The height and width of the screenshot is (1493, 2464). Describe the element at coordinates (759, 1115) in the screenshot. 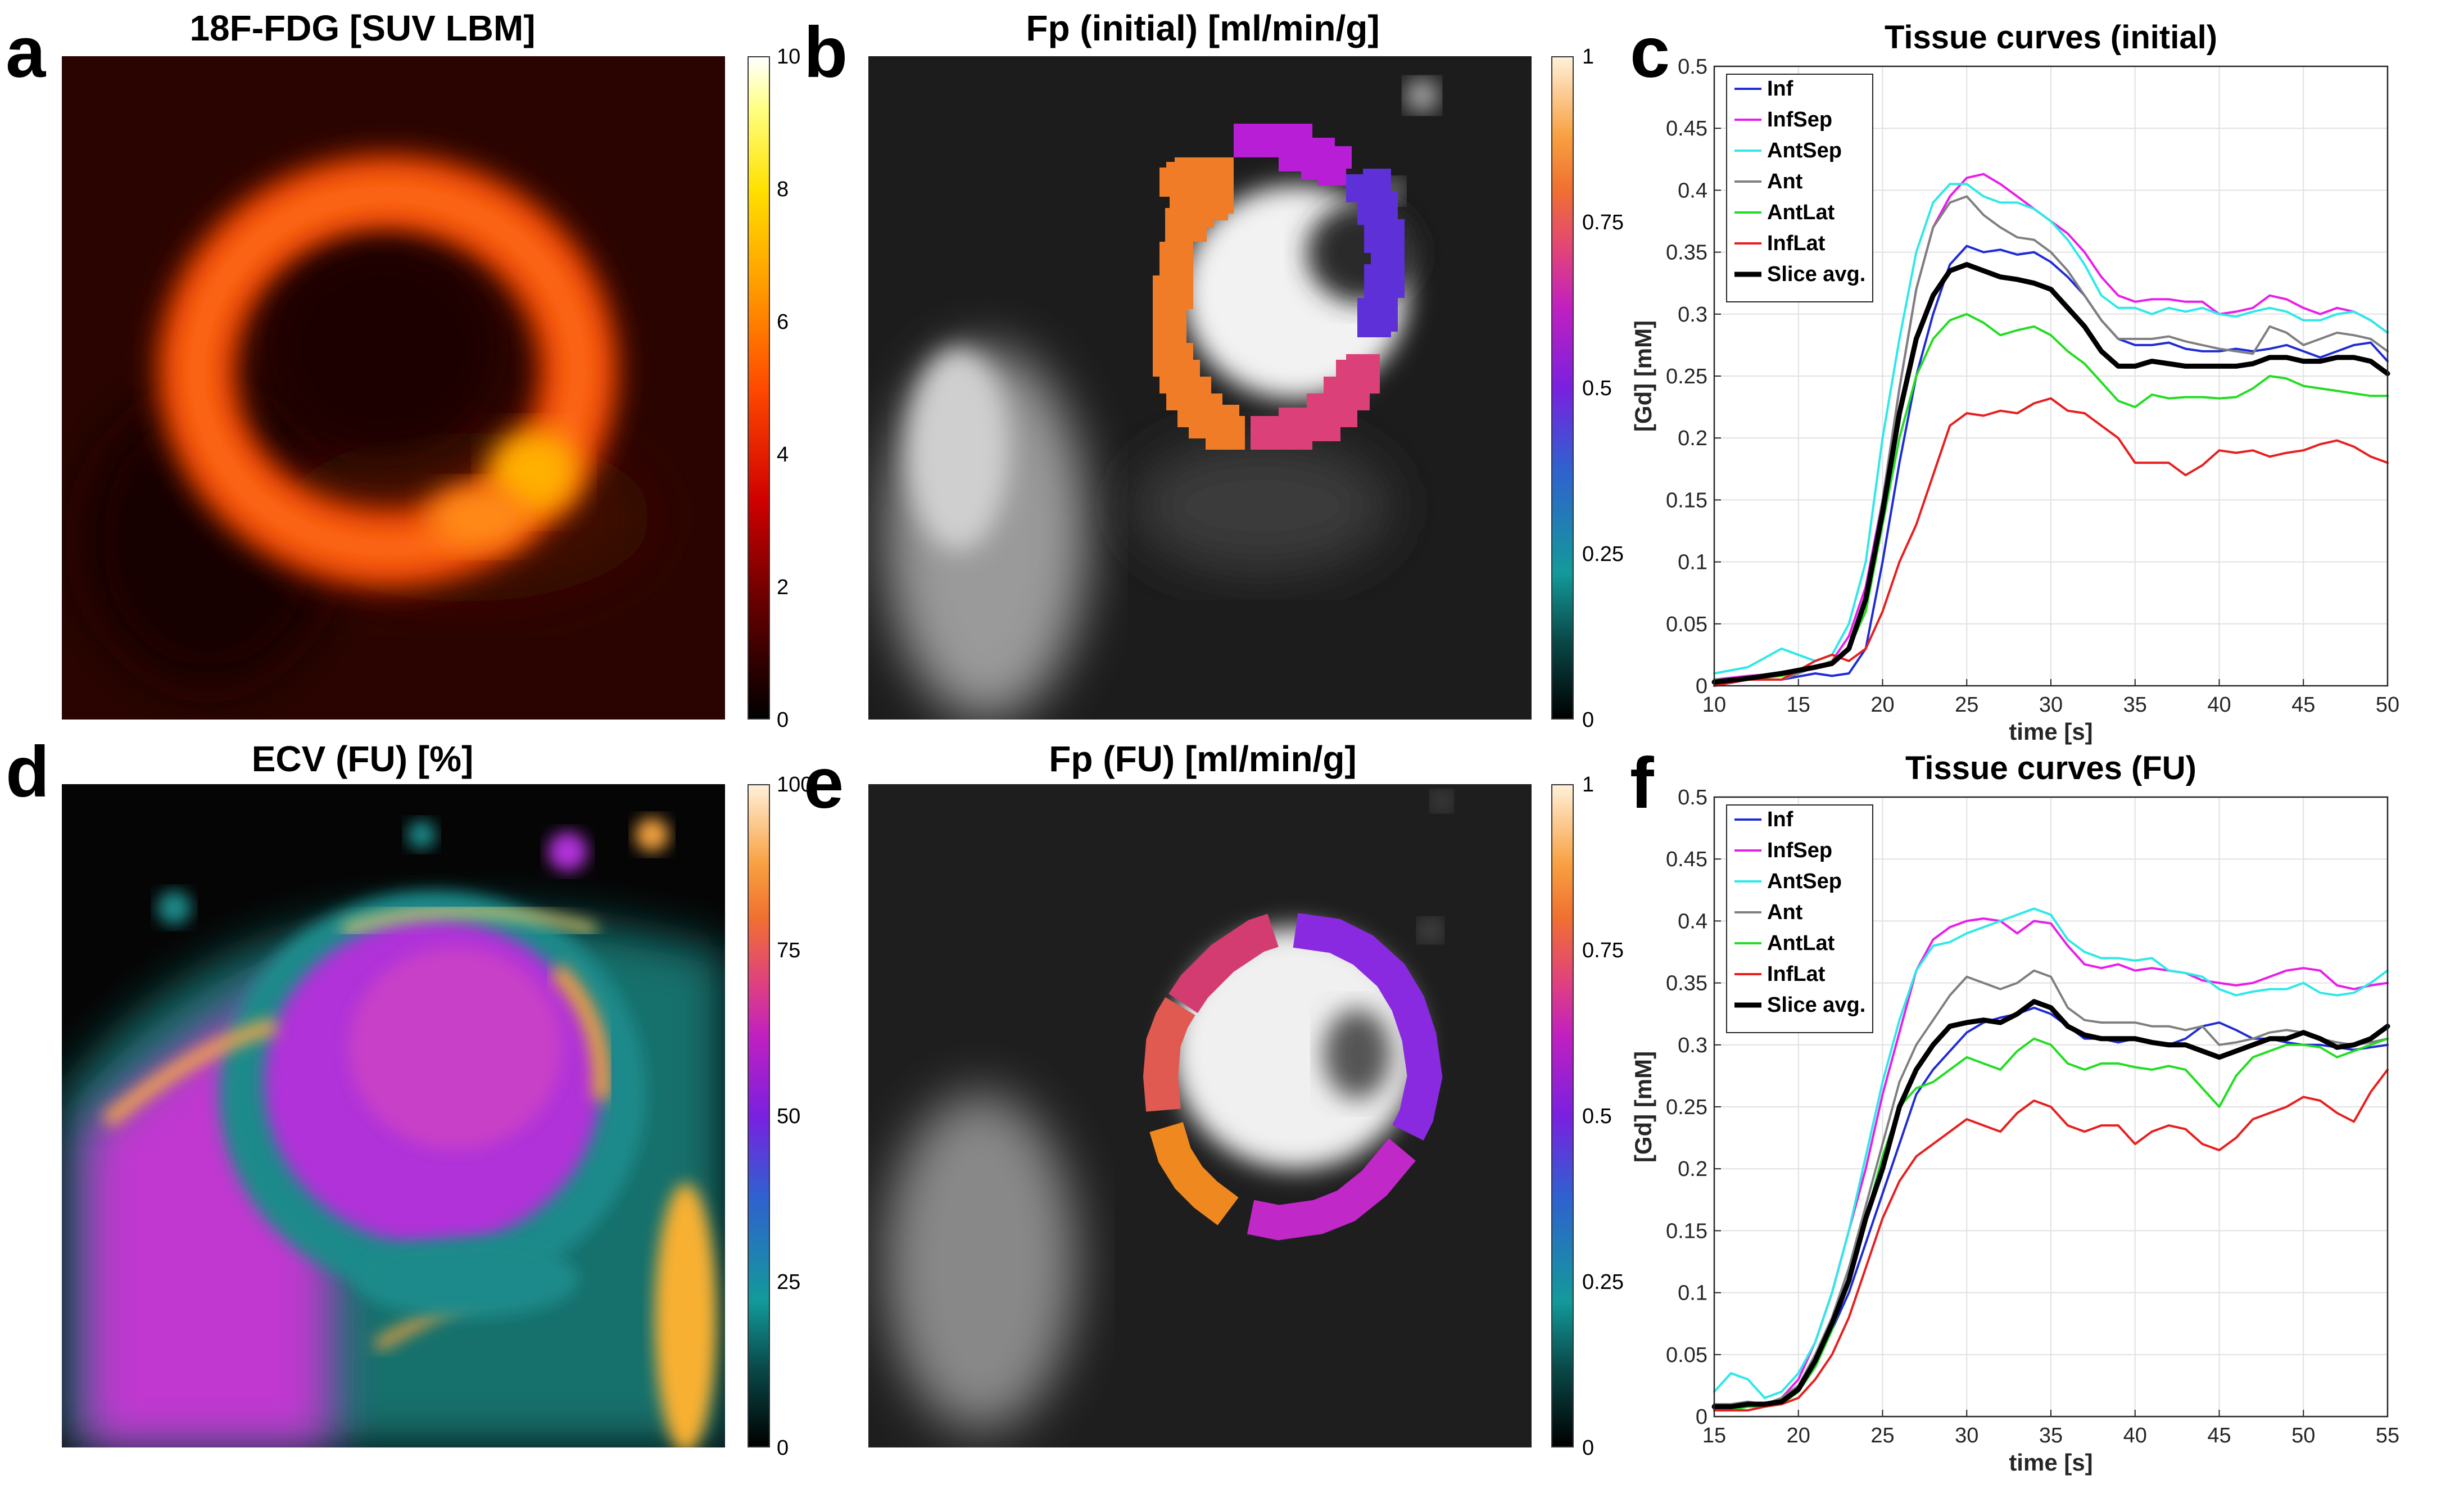

I see `panel-d-colorbar` at that location.